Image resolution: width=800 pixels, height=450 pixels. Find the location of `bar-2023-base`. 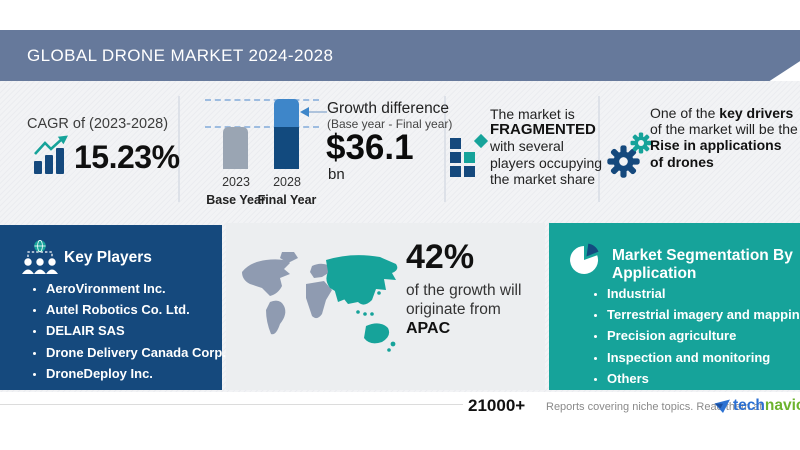

bar-2023-base is located at coordinates (235, 148).